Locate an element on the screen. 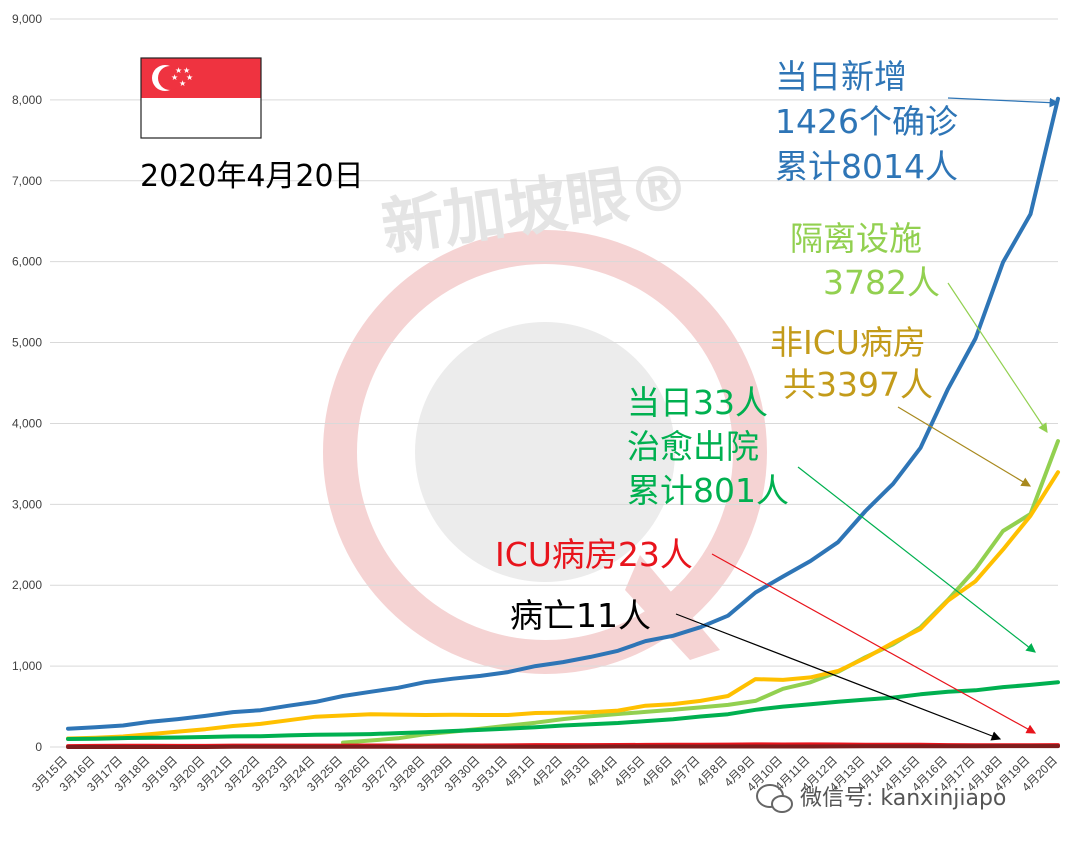 Image resolution: width=1080 pixels, height=848 pixels. svg-text: 非ICU病房 is located at coordinates (848, 342).